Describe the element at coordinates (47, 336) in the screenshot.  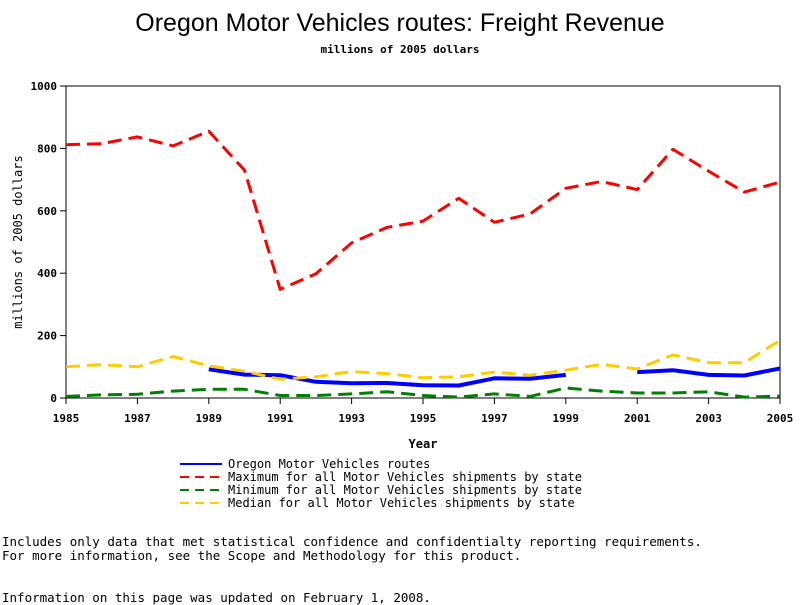
I see `y-tick-label: 200` at that location.